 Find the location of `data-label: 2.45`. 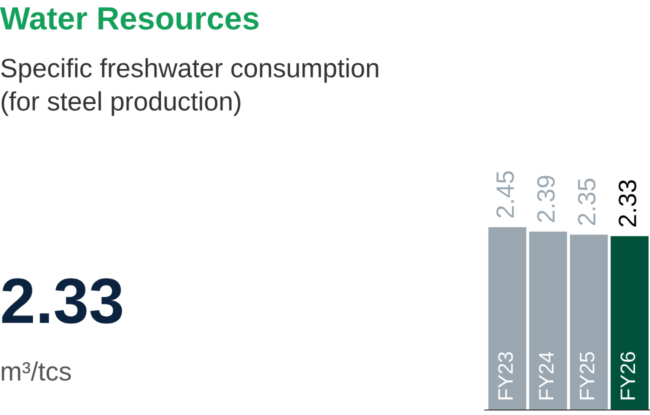

data-label: 2.45 is located at coordinates (505, 194).